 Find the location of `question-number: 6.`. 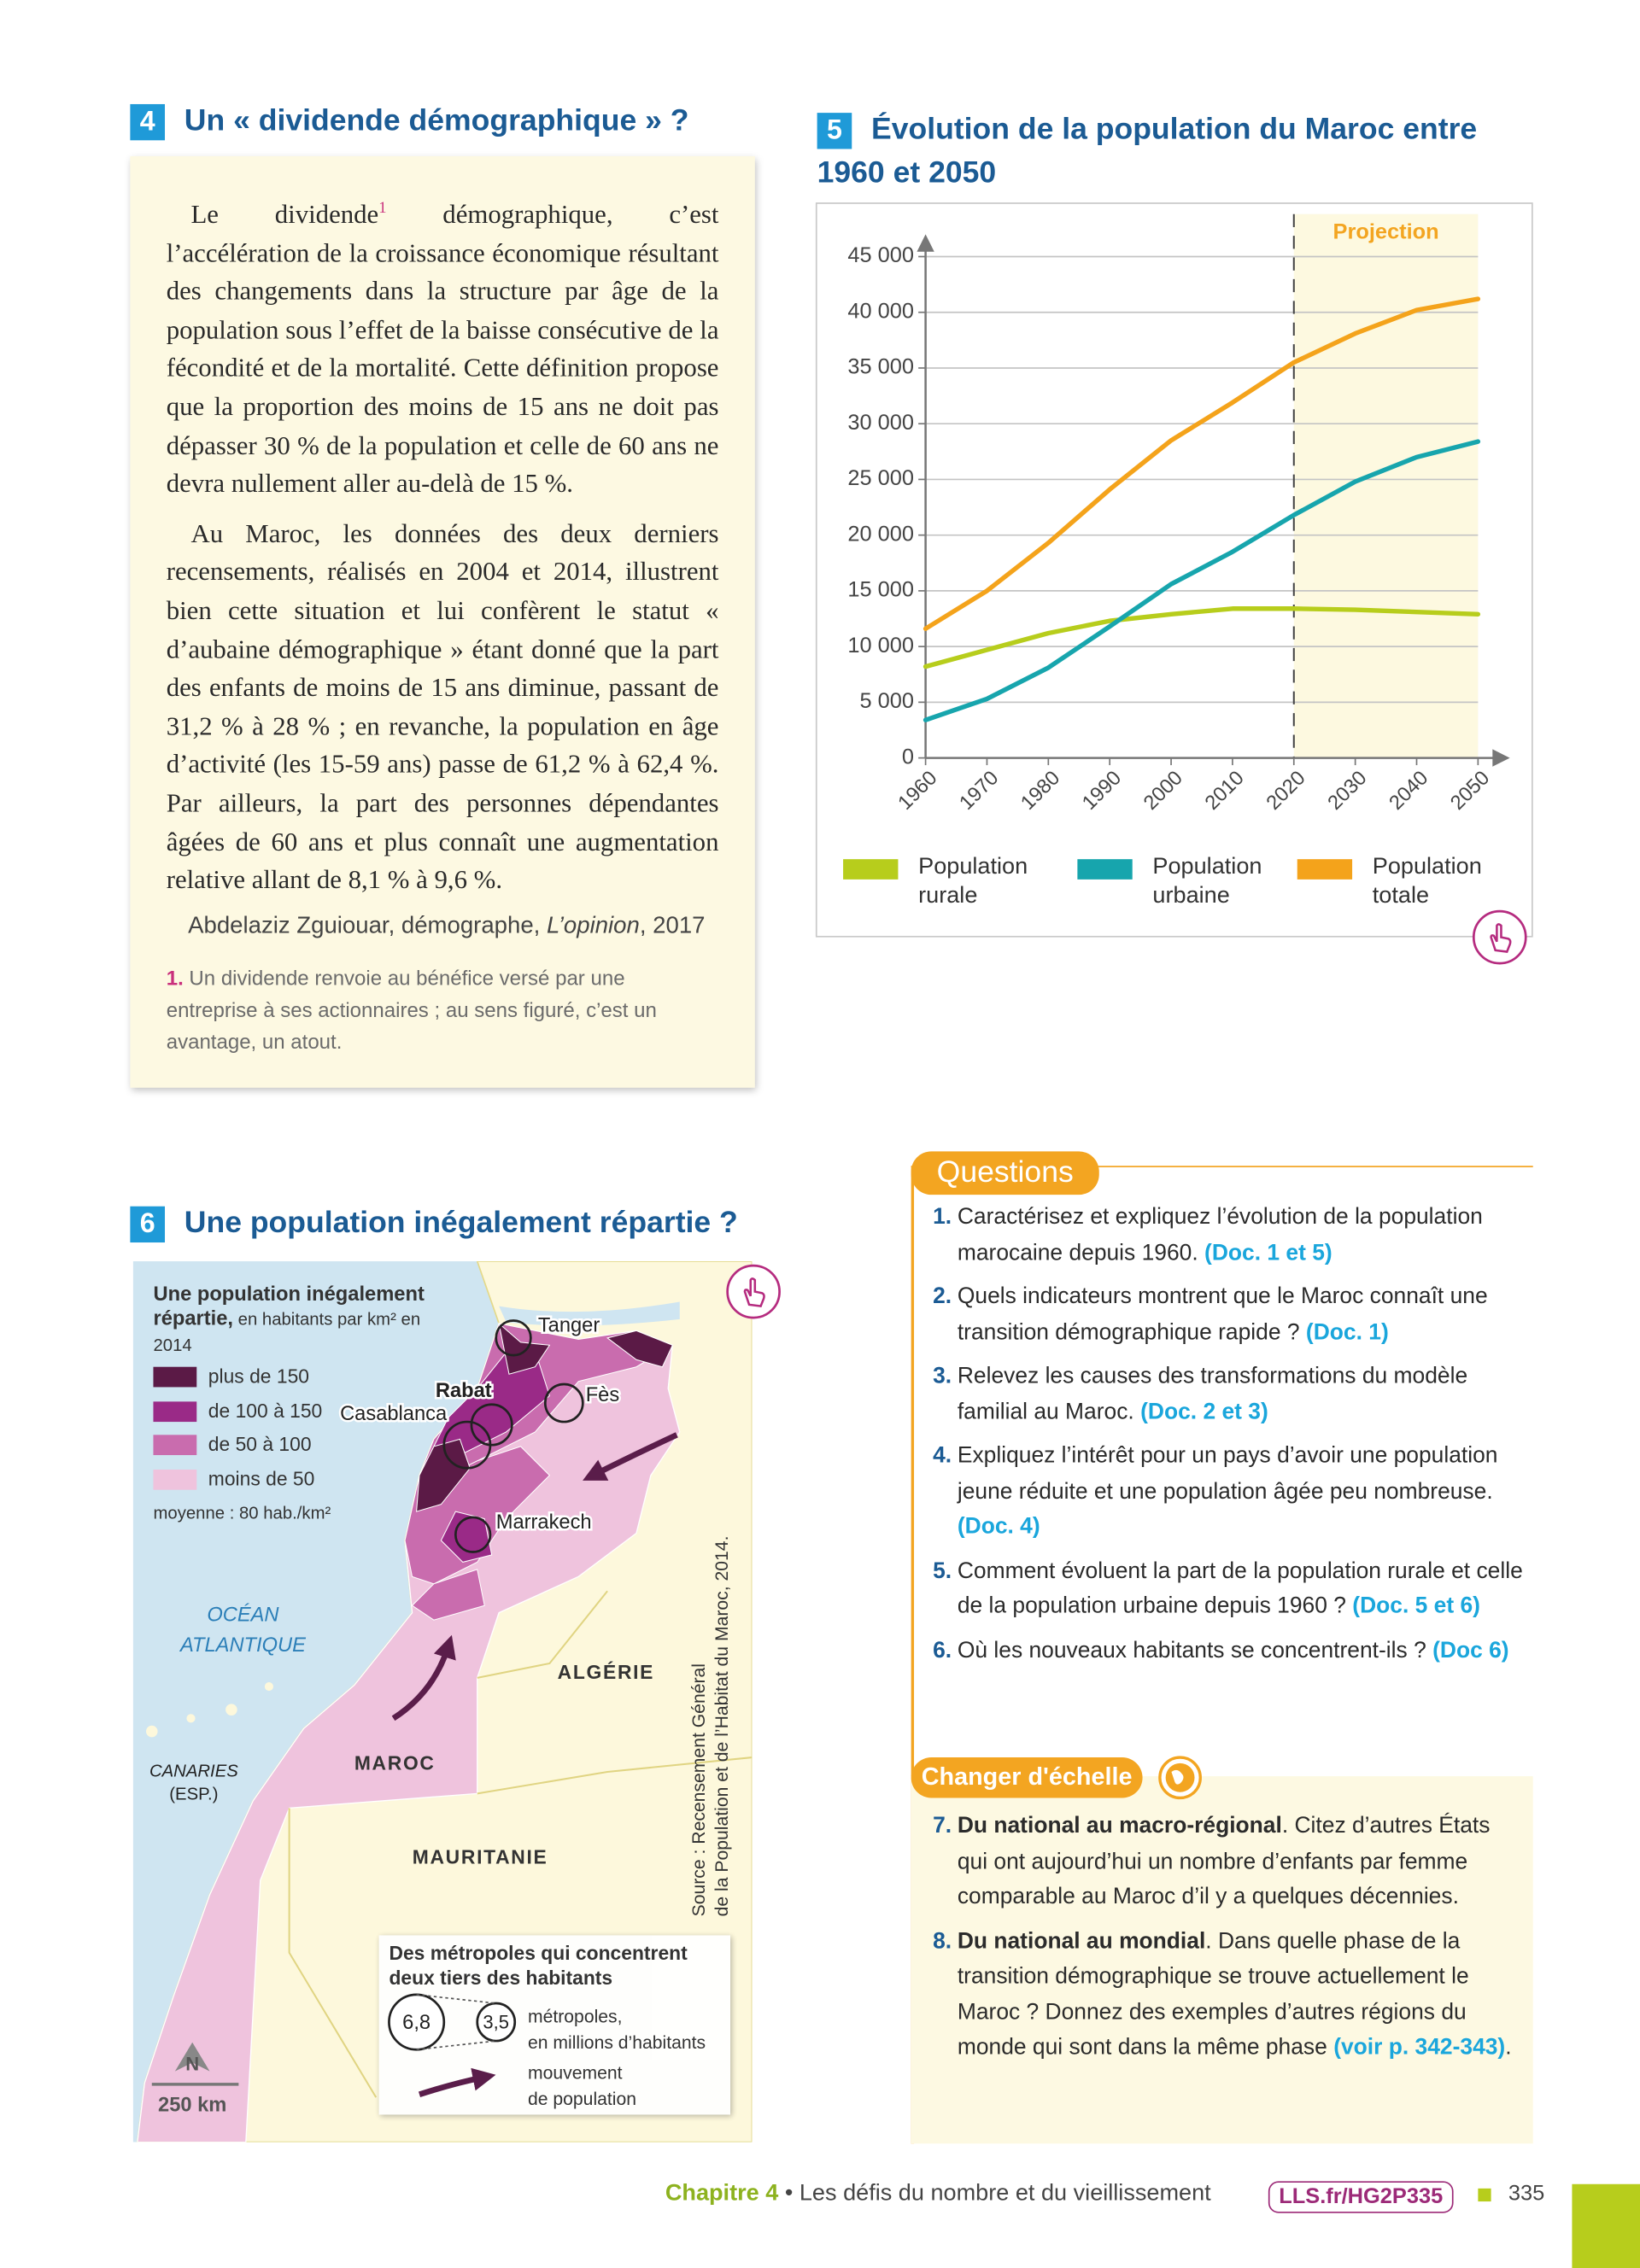

question-number: 6. is located at coordinates (942, 1650).